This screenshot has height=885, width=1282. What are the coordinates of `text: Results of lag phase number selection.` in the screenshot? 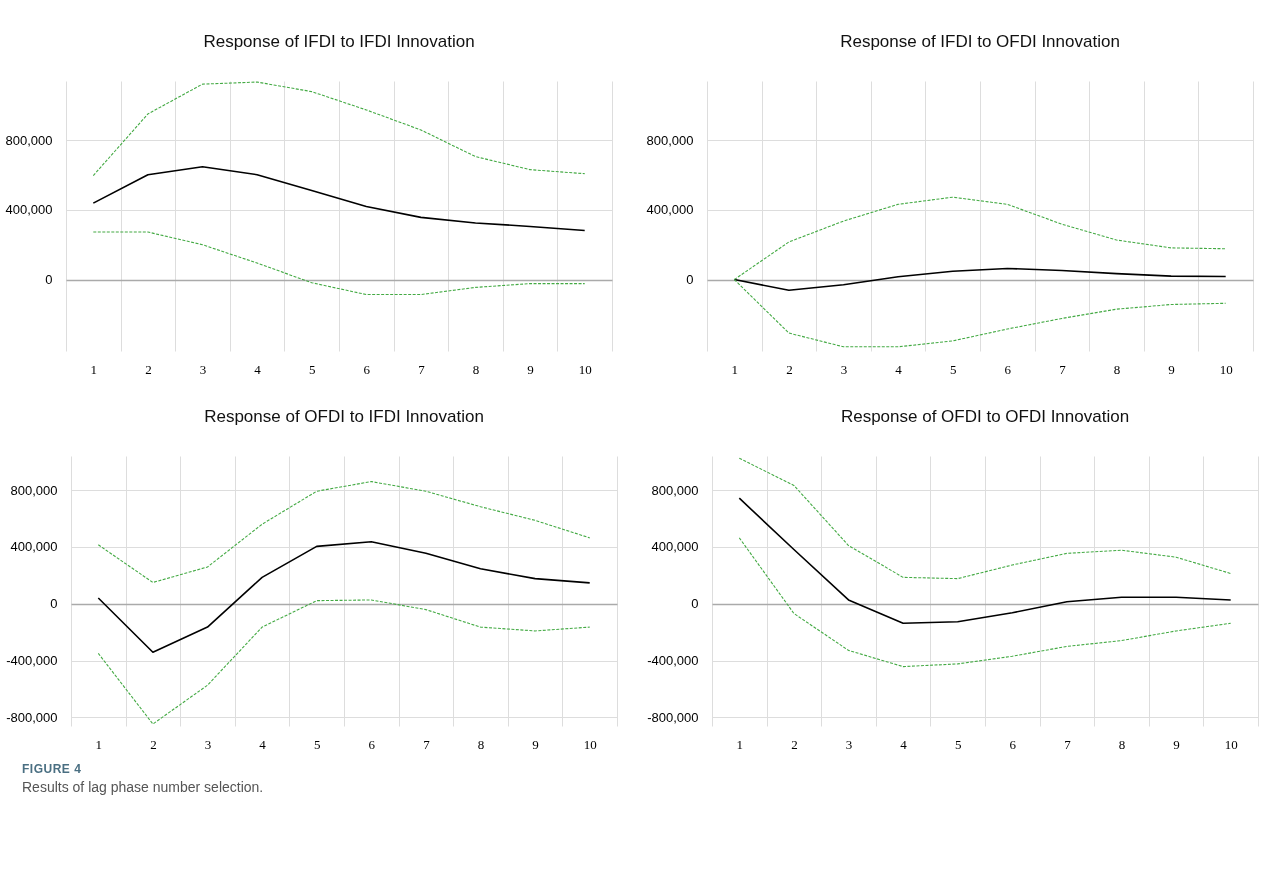 It's located at (143, 787).